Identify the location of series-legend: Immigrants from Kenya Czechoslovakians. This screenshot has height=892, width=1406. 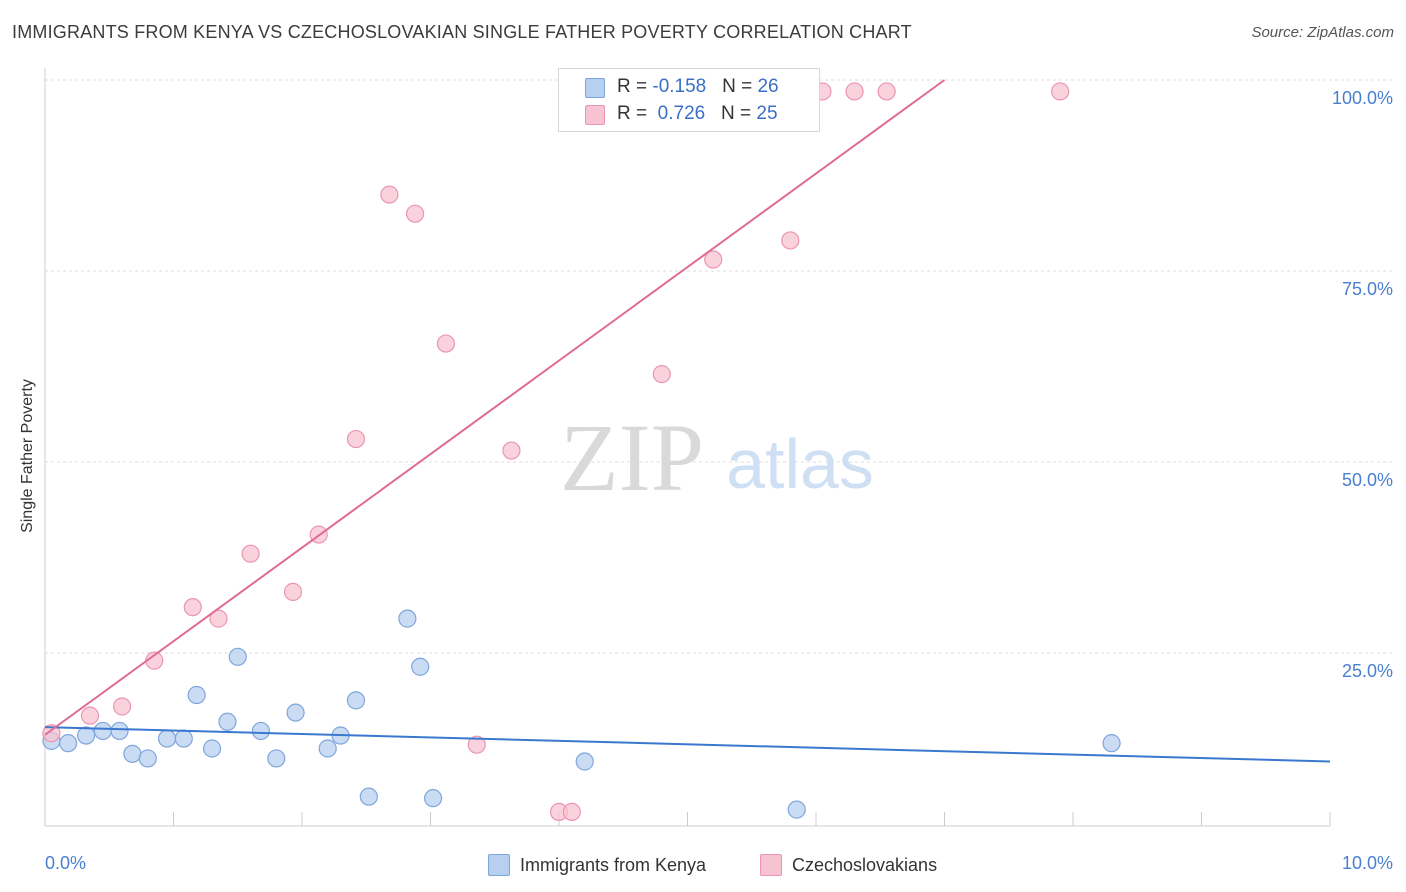
(703, 865).